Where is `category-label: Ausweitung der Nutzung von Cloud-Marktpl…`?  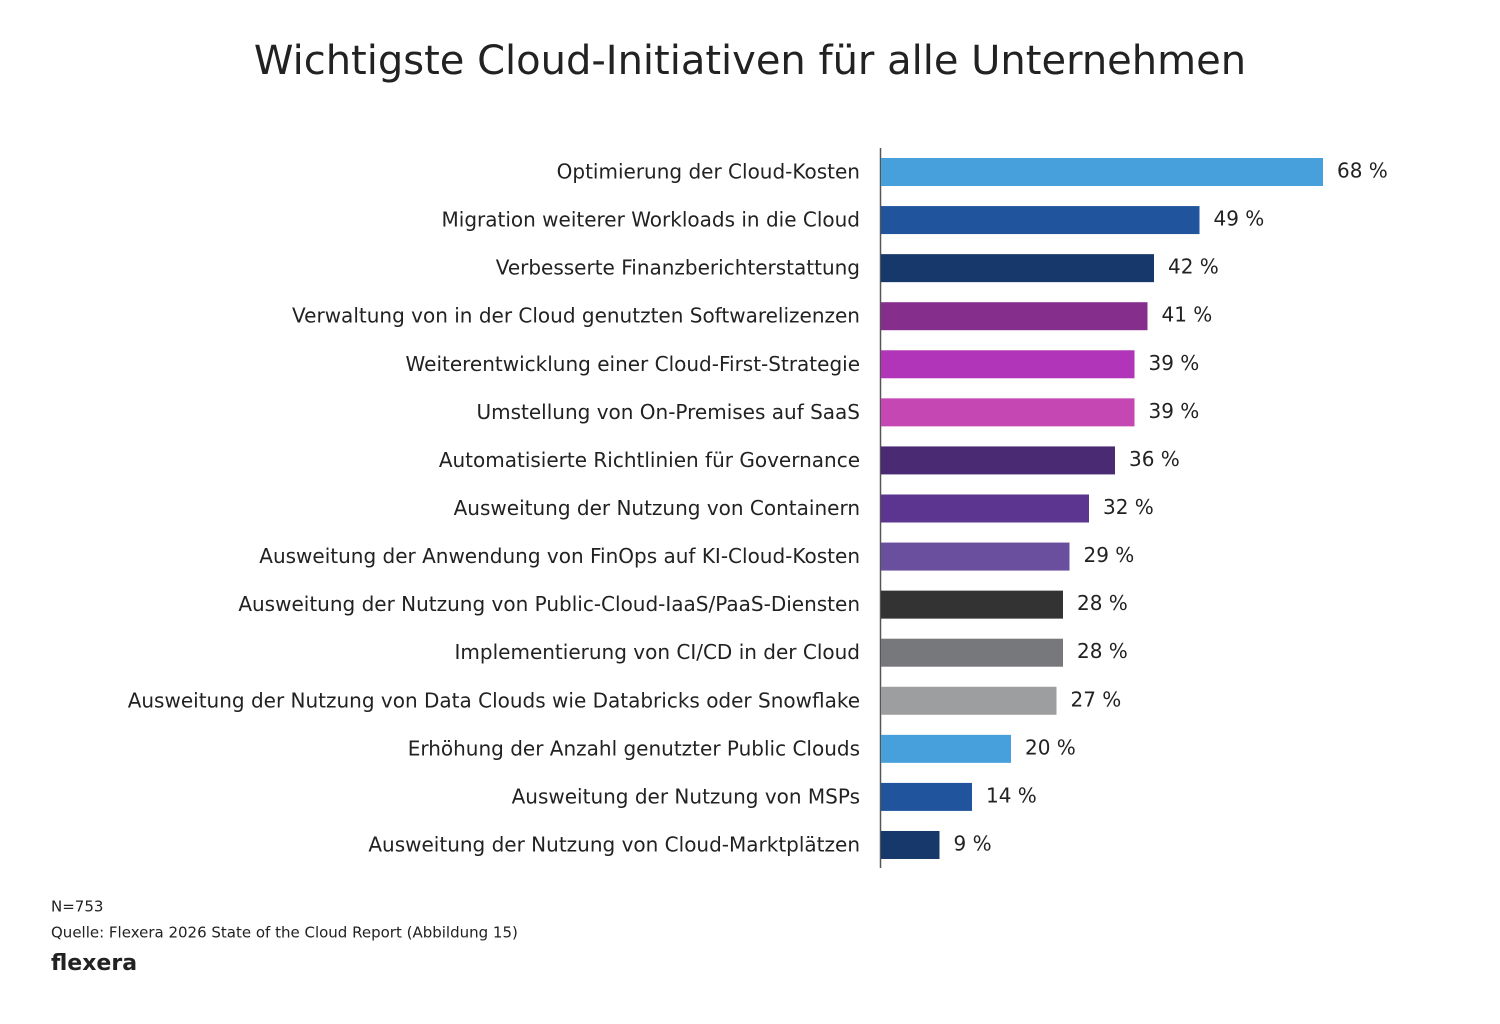 category-label: Ausweitung der Nutzung von Cloud-Marktpl… is located at coordinates (614, 844).